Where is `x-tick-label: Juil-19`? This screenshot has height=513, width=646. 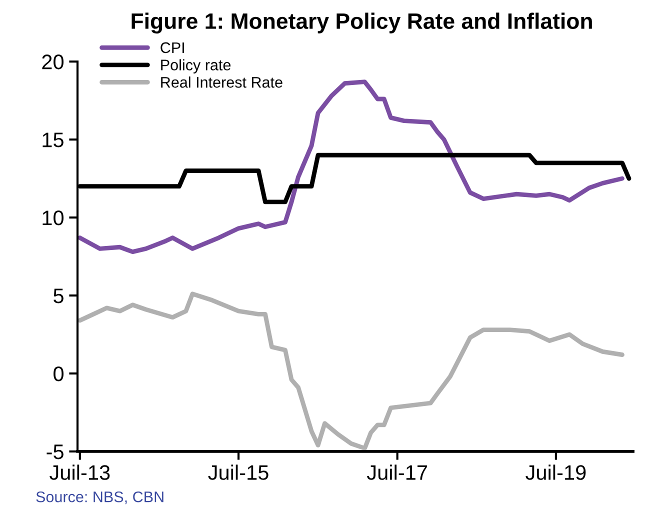
x-tick-label: Juil-19 is located at coordinates (556, 472).